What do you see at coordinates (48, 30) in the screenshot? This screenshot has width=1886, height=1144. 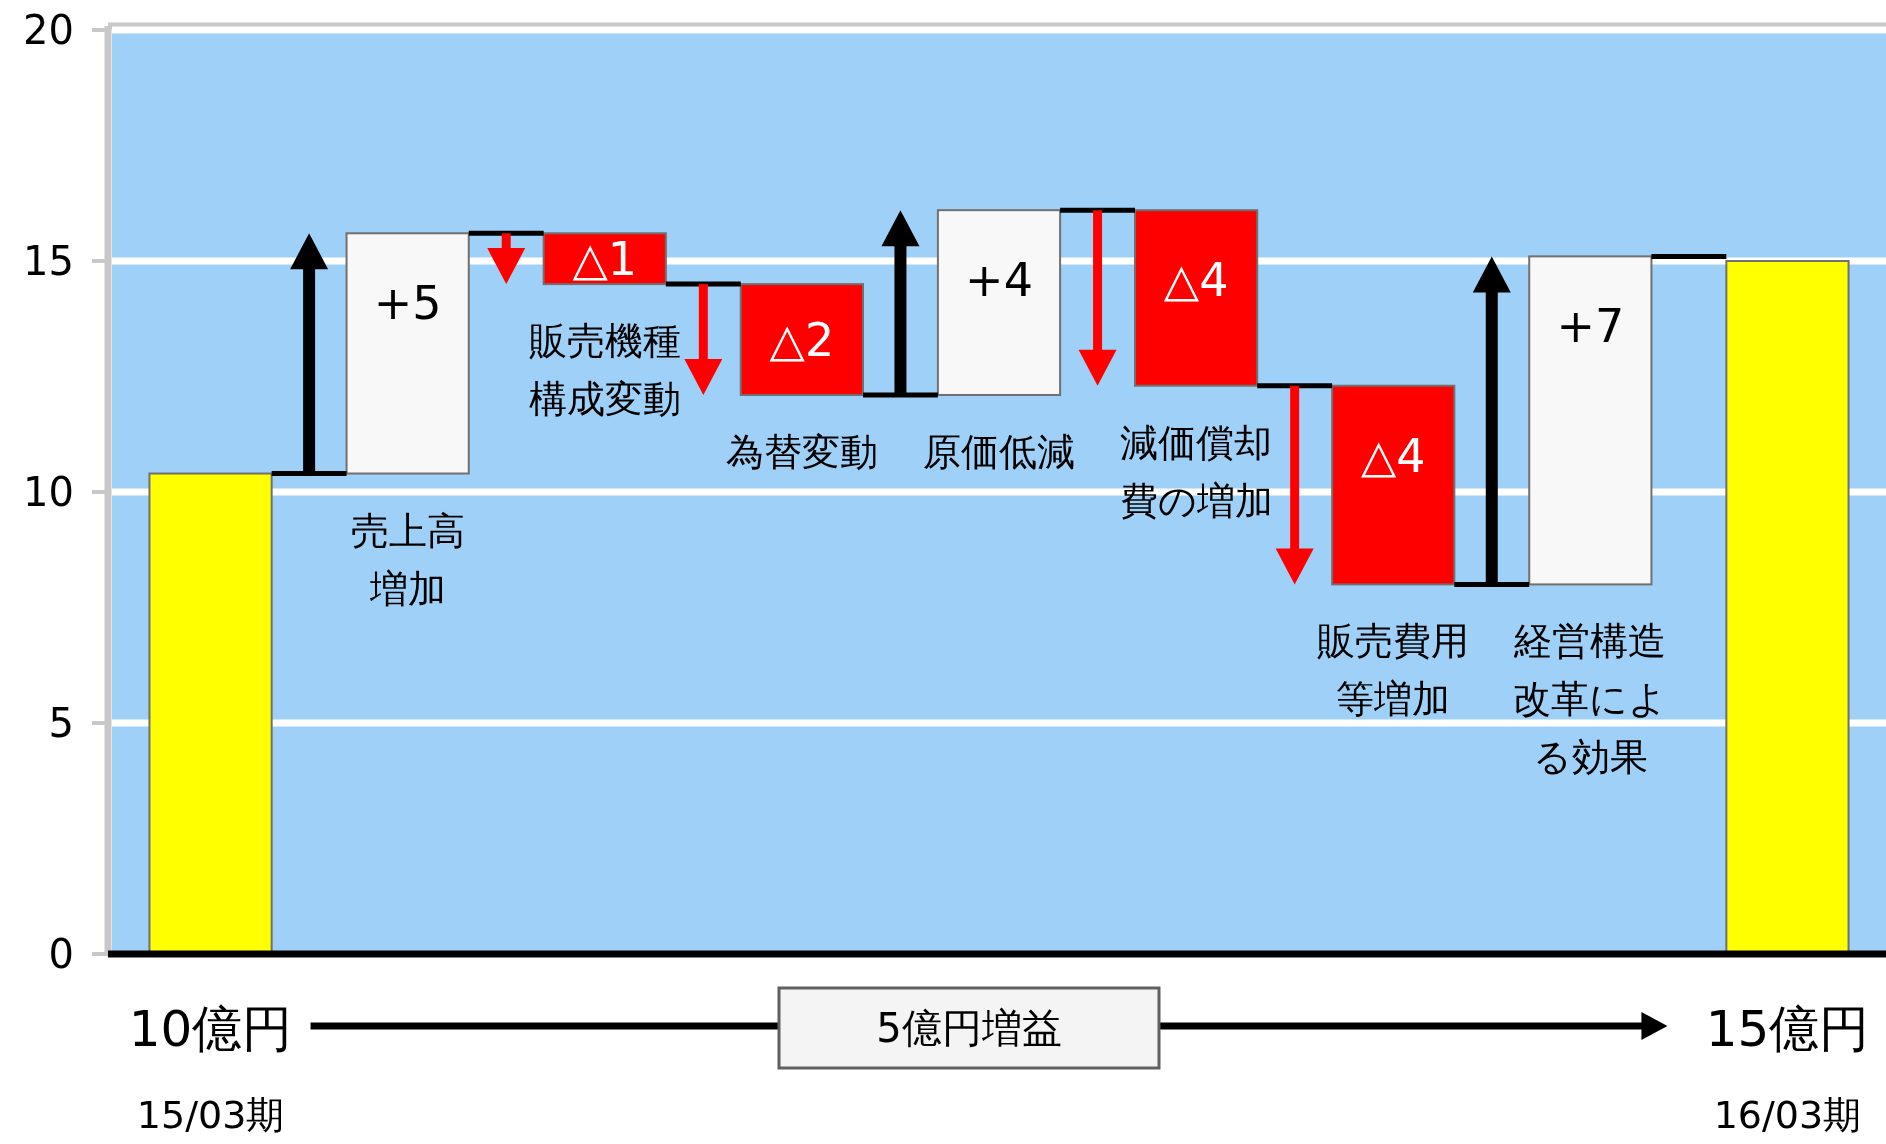 I see `y-tick-label: 20` at bounding box center [48, 30].